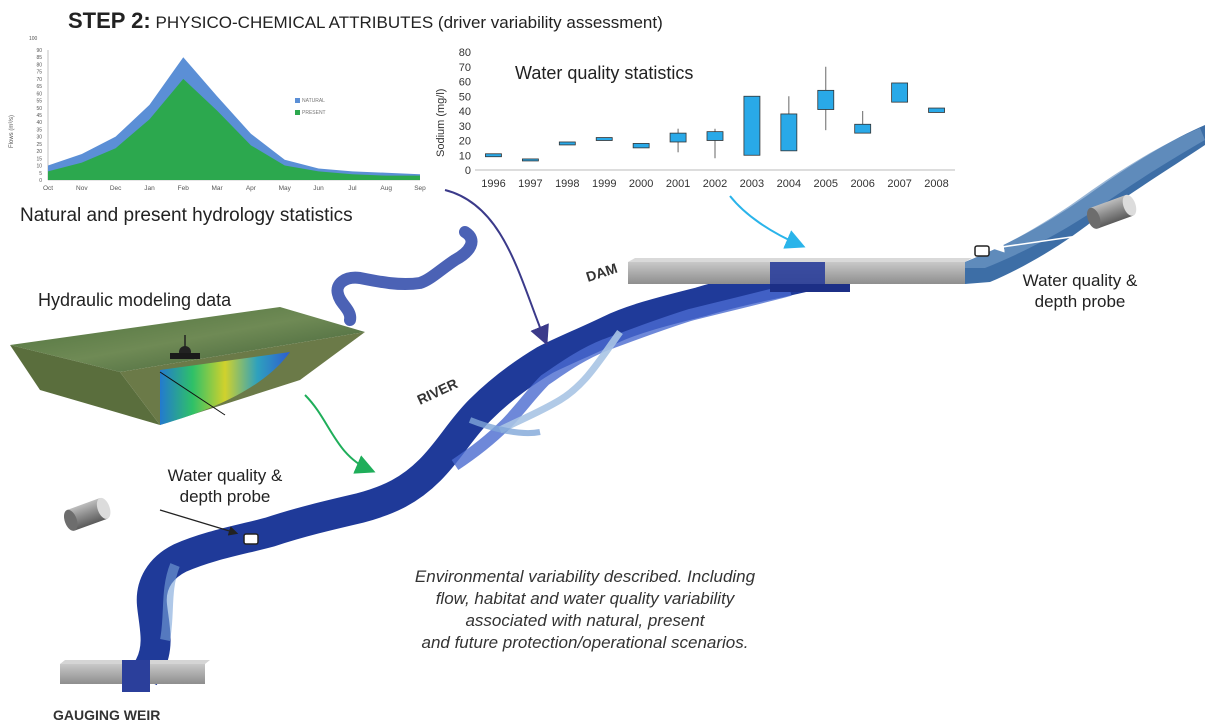 The image size is (1207, 726). I want to click on hydrology-arrow, so click(495, 265).